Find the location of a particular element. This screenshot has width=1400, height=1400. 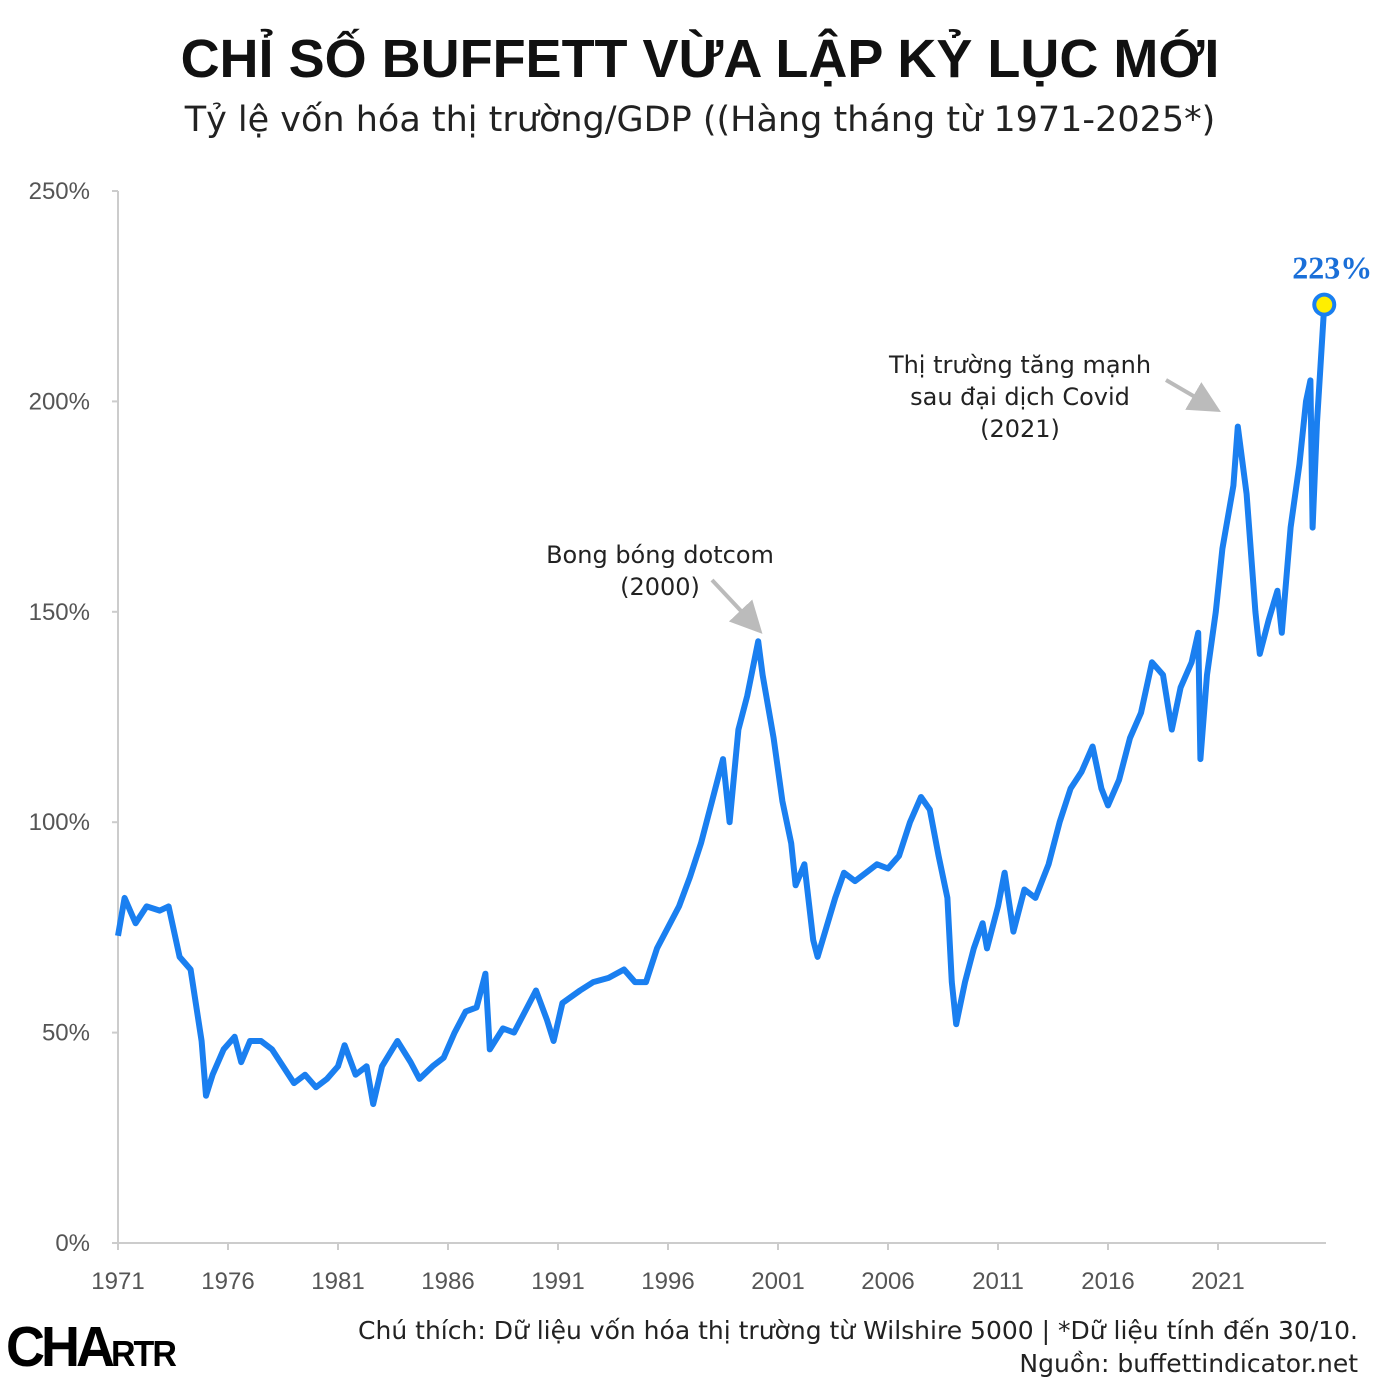

x-tick-label: 1976 is located at coordinates (227, 1281).